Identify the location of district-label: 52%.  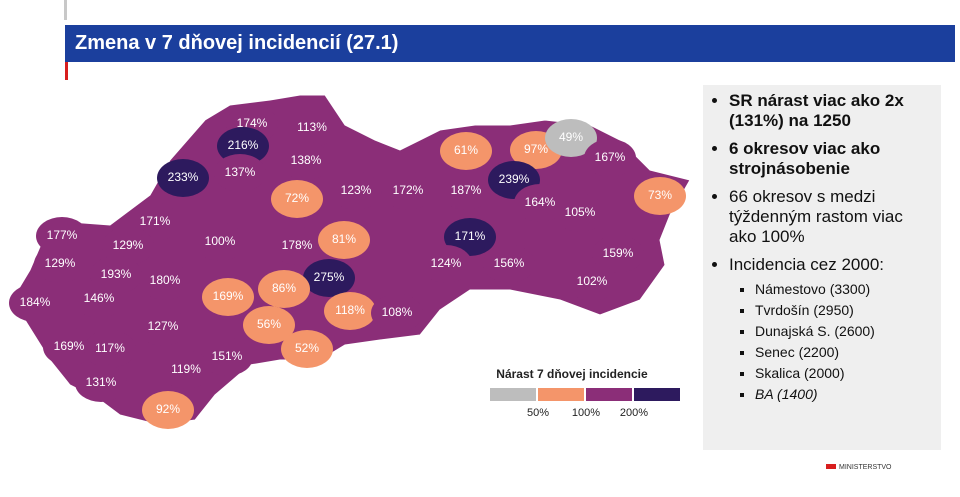
(307, 348).